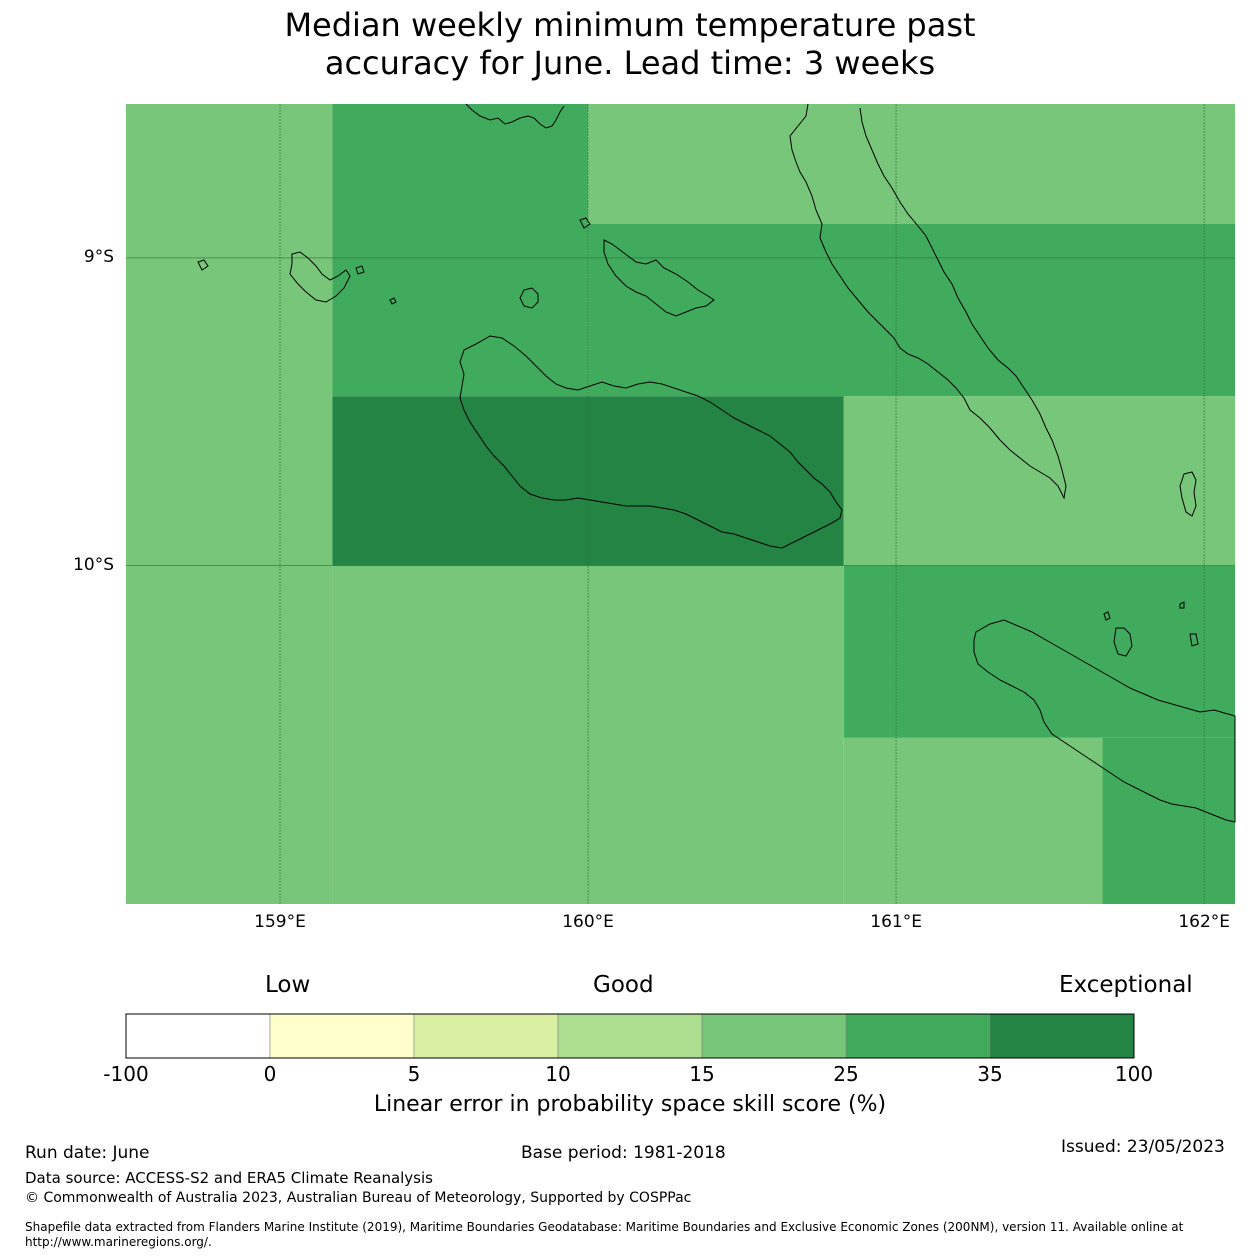  Describe the element at coordinates (651, 442) in the screenshot. I see `coastline-guadalcanal` at that location.